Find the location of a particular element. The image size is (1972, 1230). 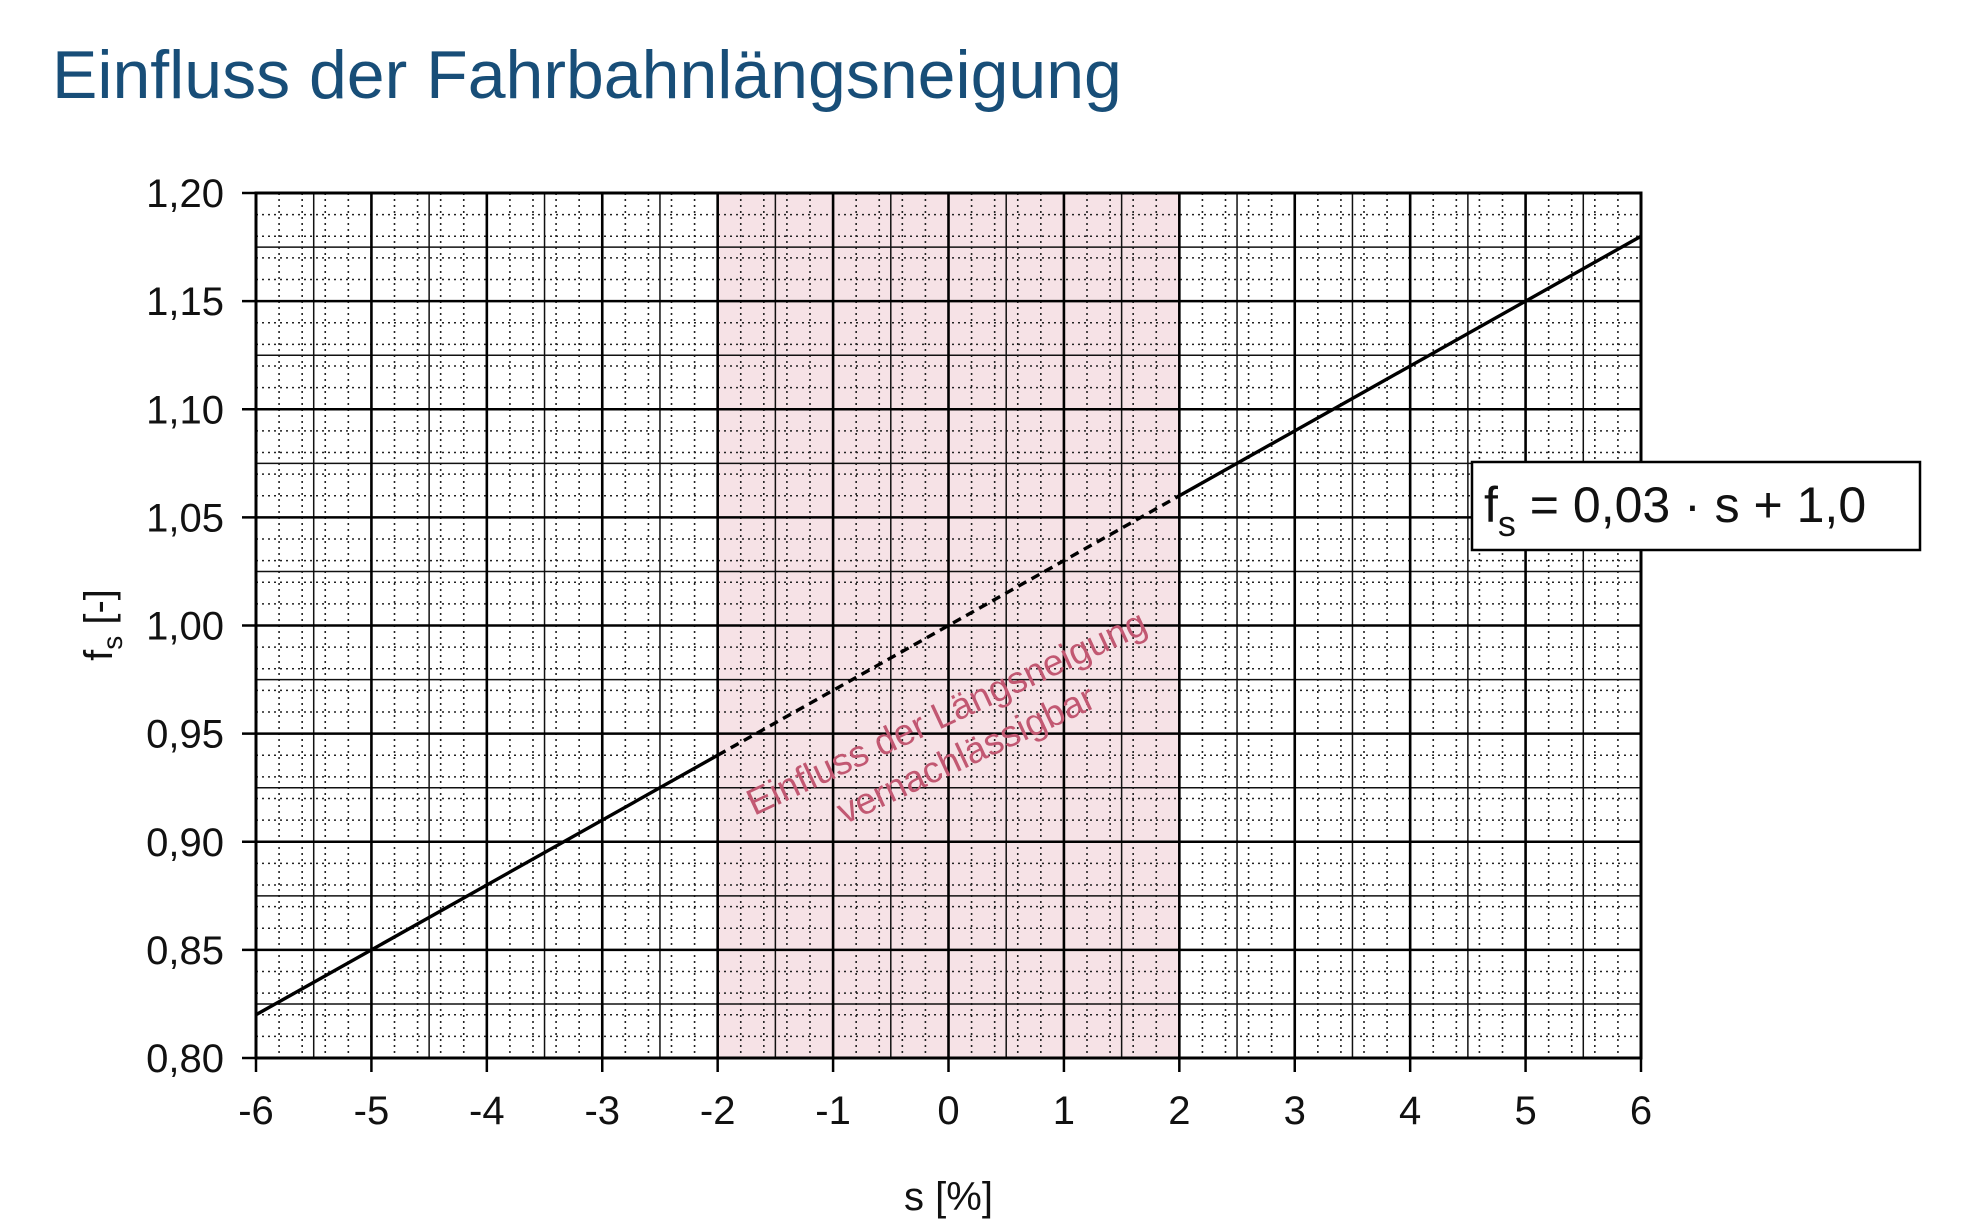

x-tick-label: 0 is located at coordinates (948, 1111).